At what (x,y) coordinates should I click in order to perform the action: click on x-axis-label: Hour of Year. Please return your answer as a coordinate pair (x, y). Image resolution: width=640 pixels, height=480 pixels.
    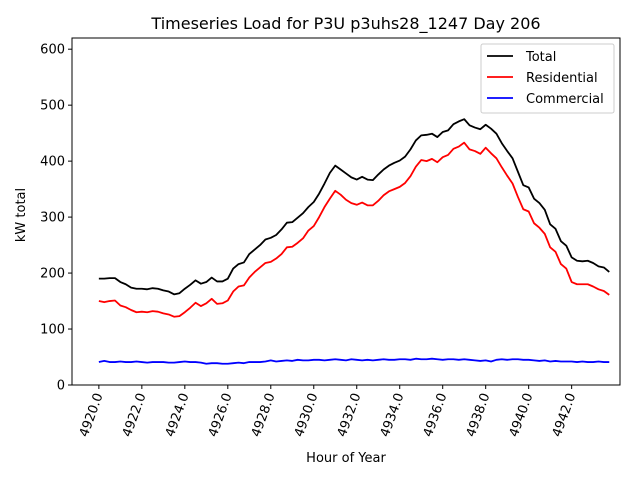
    Looking at the image, I should click on (346, 458).